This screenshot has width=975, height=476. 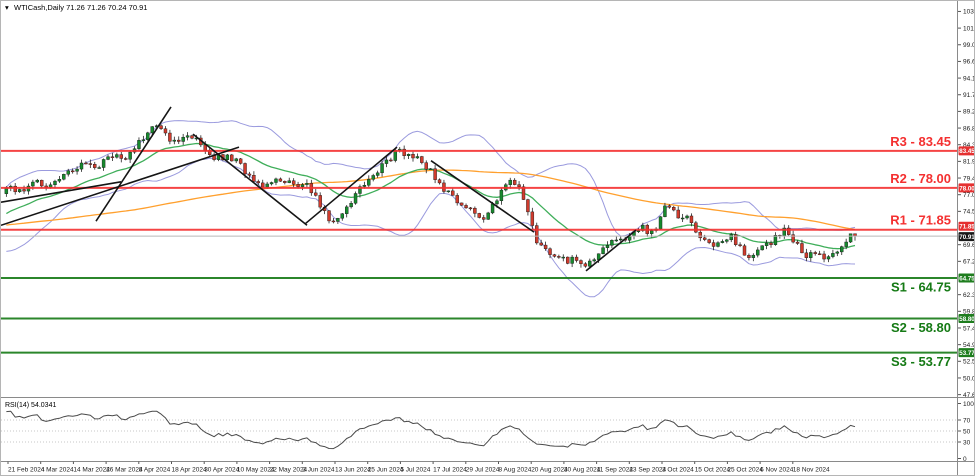 I want to click on price-badge-53.77: 53.77, so click(x=967, y=353).